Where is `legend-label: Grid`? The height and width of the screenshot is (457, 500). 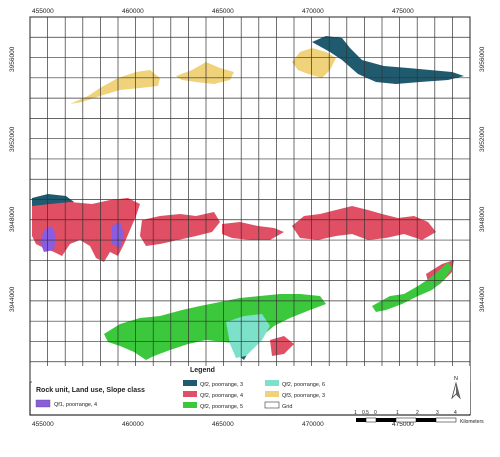
legend-label: Grid is located at coordinates (287, 407).